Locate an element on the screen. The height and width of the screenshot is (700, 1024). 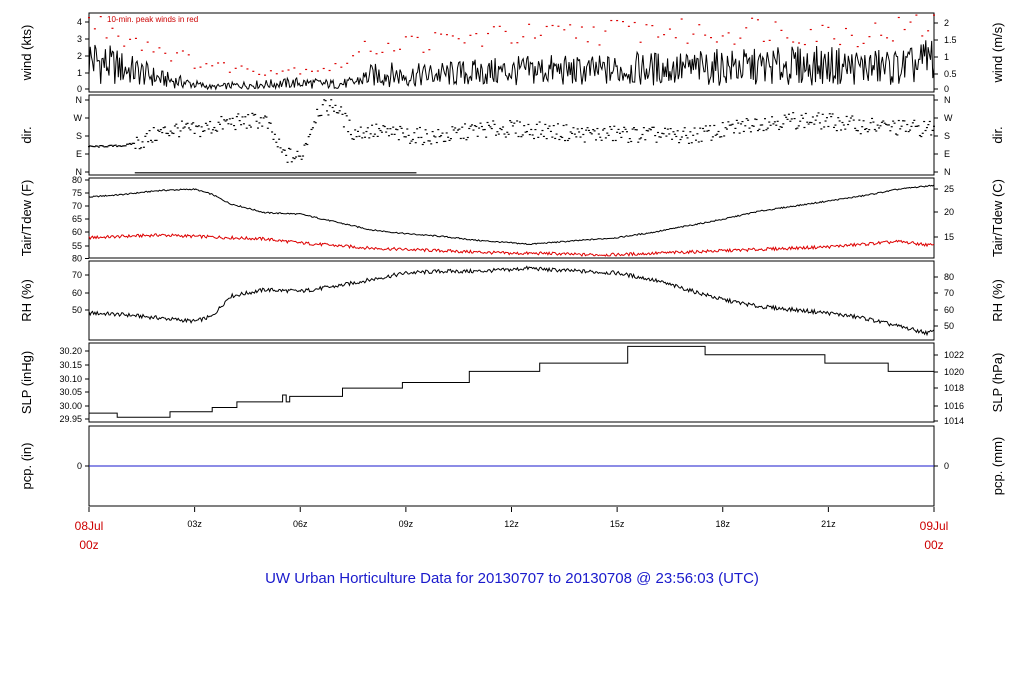
y-tick-label: 2 is located at coordinates (79, 56).